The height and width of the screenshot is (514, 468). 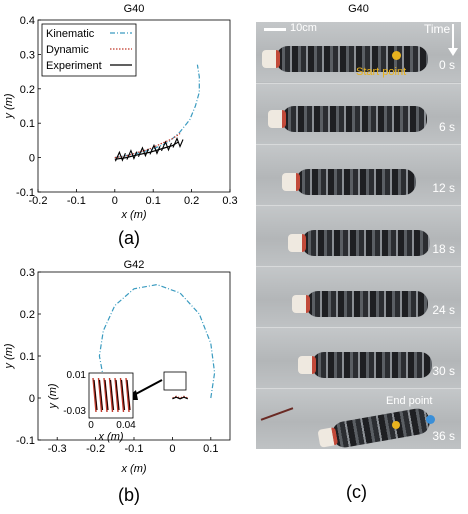 I want to click on chart-a-xtick-label: 0.1, so click(x=153, y=201).